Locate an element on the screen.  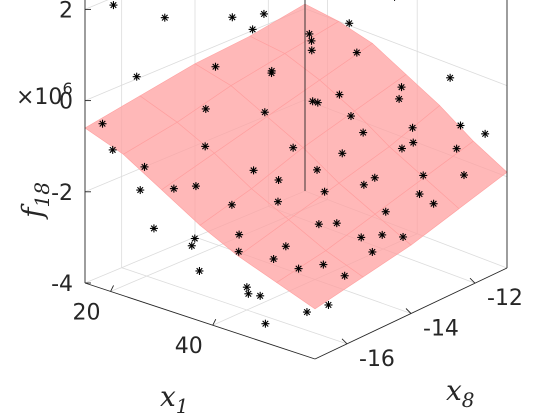
x-axis-label: x1 is located at coordinates (174, 399).